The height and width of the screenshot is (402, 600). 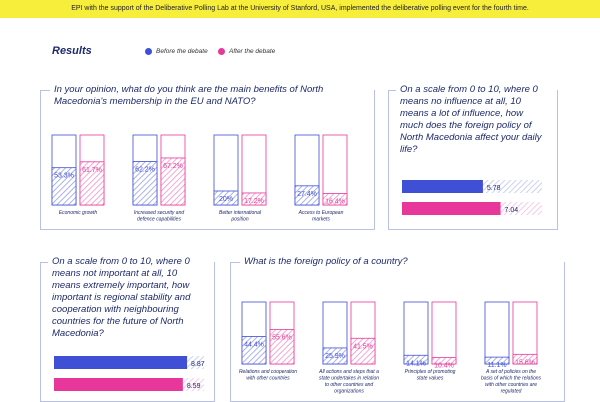 What do you see at coordinates (510, 372) in the screenshot?
I see `tick-label: A set of policies on the` at bounding box center [510, 372].